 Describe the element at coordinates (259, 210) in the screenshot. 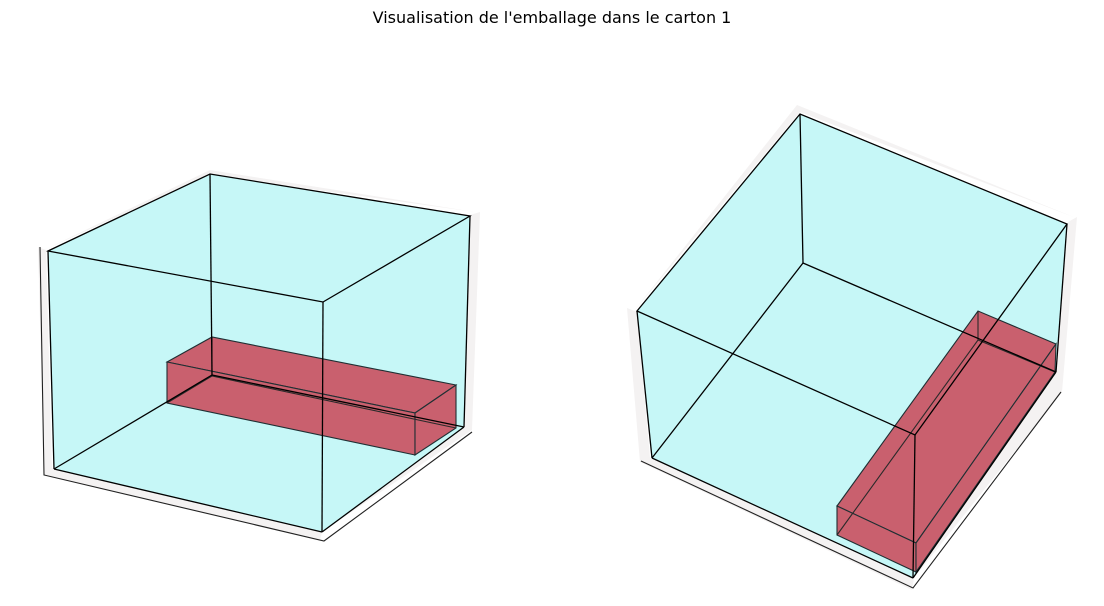

I see `left-pane-back` at that location.